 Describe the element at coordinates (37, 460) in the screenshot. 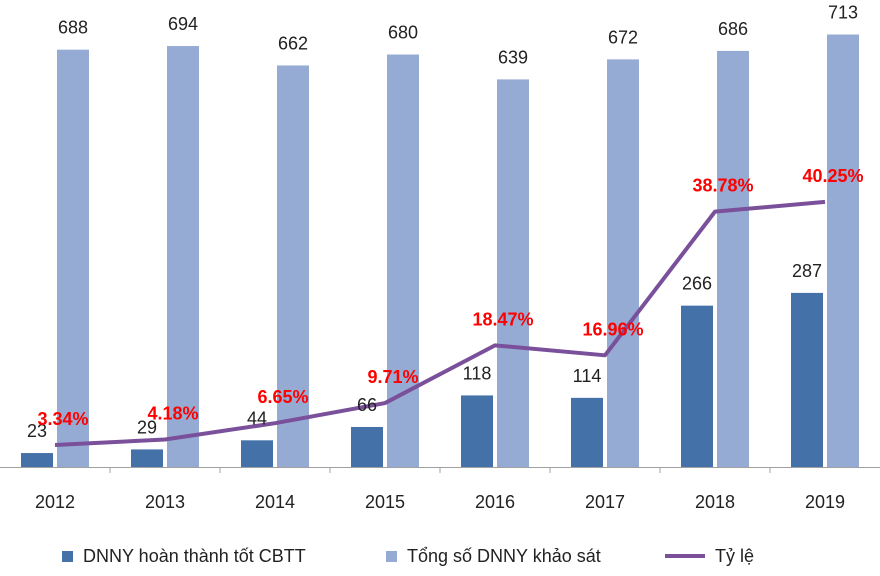

I see `bar-dnny-2012` at that location.